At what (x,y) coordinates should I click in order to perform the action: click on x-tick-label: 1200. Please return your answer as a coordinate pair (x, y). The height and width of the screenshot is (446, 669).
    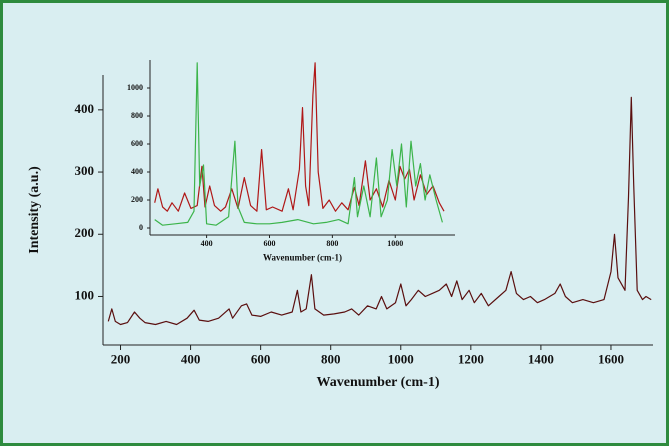
    Looking at the image, I should click on (471, 358).